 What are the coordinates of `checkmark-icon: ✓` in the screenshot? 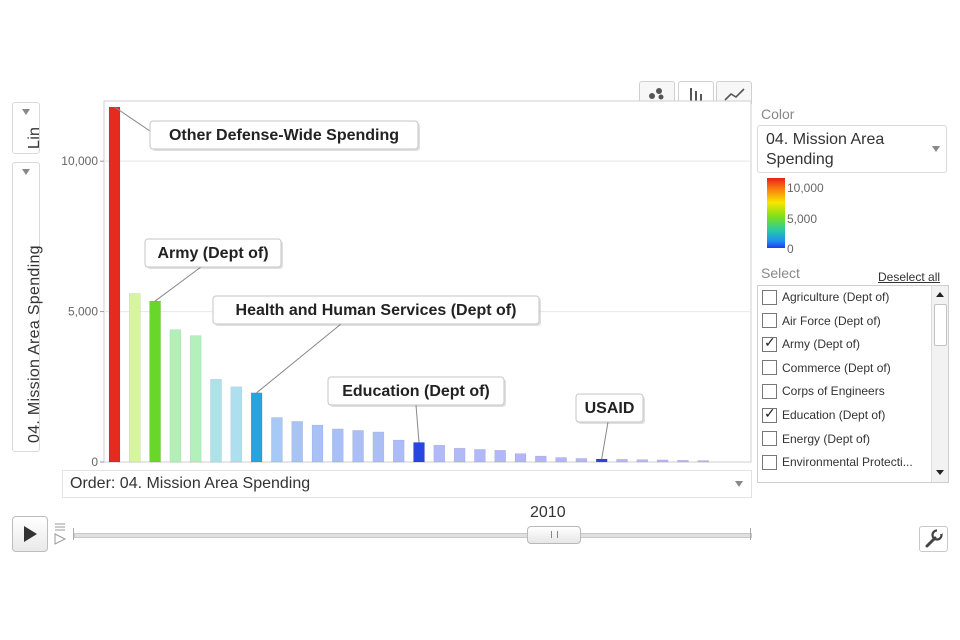 It's located at (770, 412).